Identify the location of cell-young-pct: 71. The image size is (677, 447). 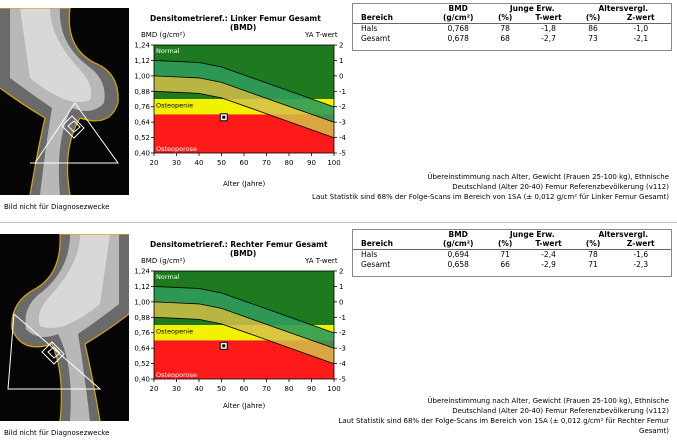
(505, 254).